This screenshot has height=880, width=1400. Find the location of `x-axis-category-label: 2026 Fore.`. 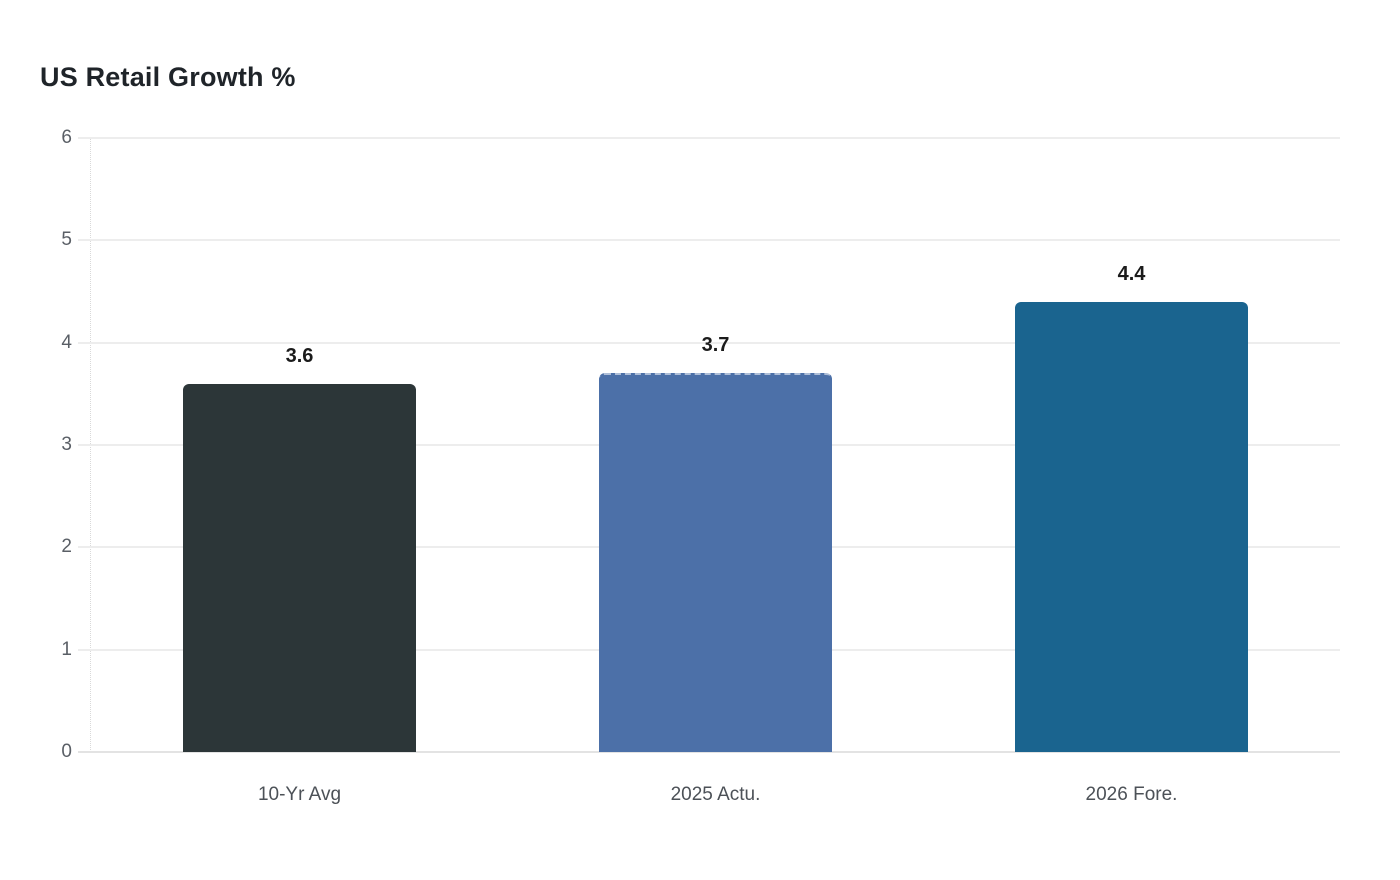

x-axis-category-label: 2026 Fore. is located at coordinates (1131, 794).